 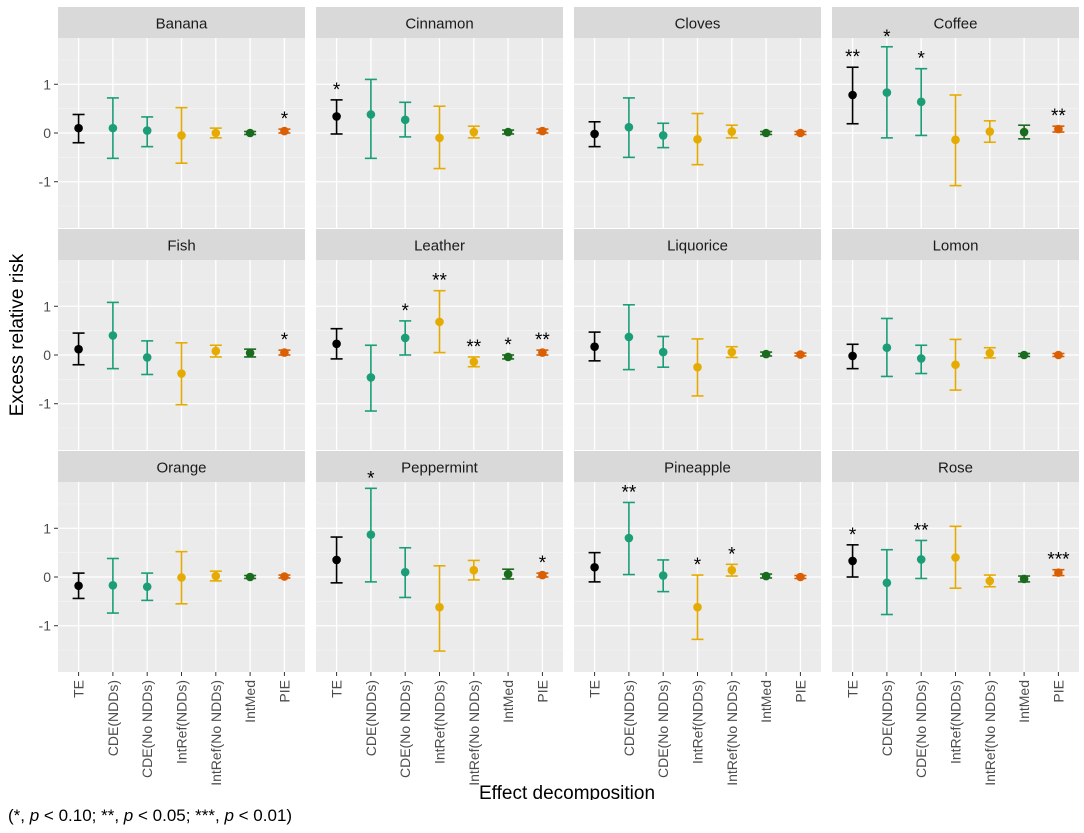 What do you see at coordinates (629, 529) in the screenshot?
I see `errorbar-cde-ndds-: **` at bounding box center [629, 529].